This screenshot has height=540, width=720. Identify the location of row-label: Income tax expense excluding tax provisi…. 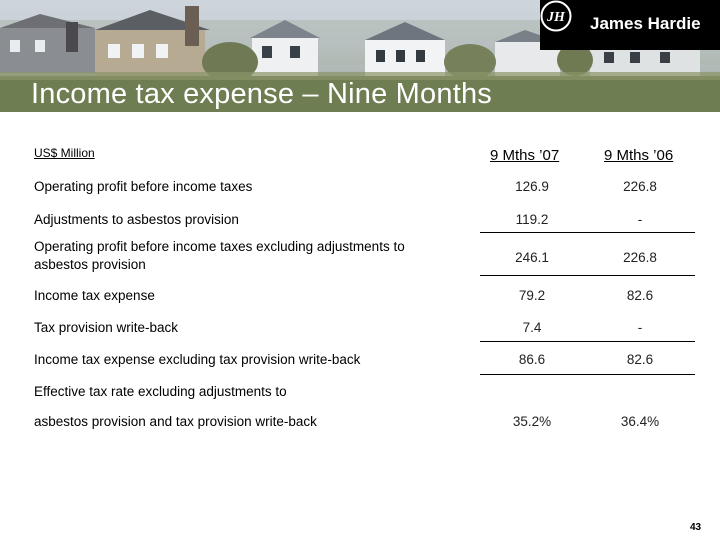
(197, 359).